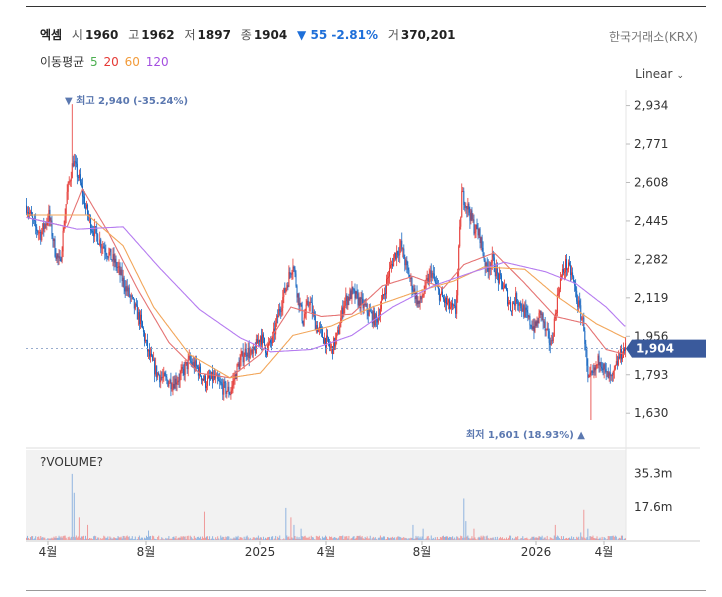 The height and width of the screenshot is (597, 722). What do you see at coordinates (94, 62) in the screenshot?
I see `ma-5: 5` at bounding box center [94, 62].